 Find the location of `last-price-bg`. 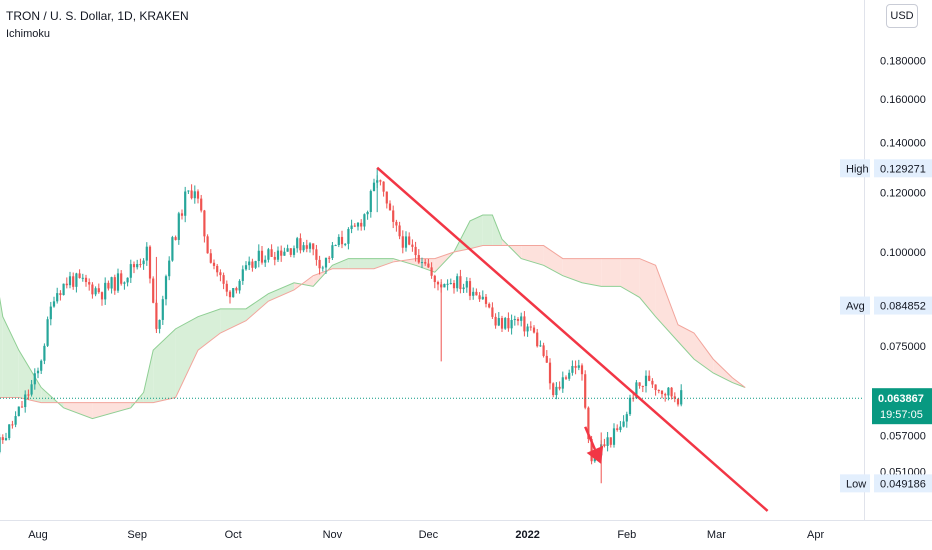

last-price-bg is located at coordinates (902, 406).